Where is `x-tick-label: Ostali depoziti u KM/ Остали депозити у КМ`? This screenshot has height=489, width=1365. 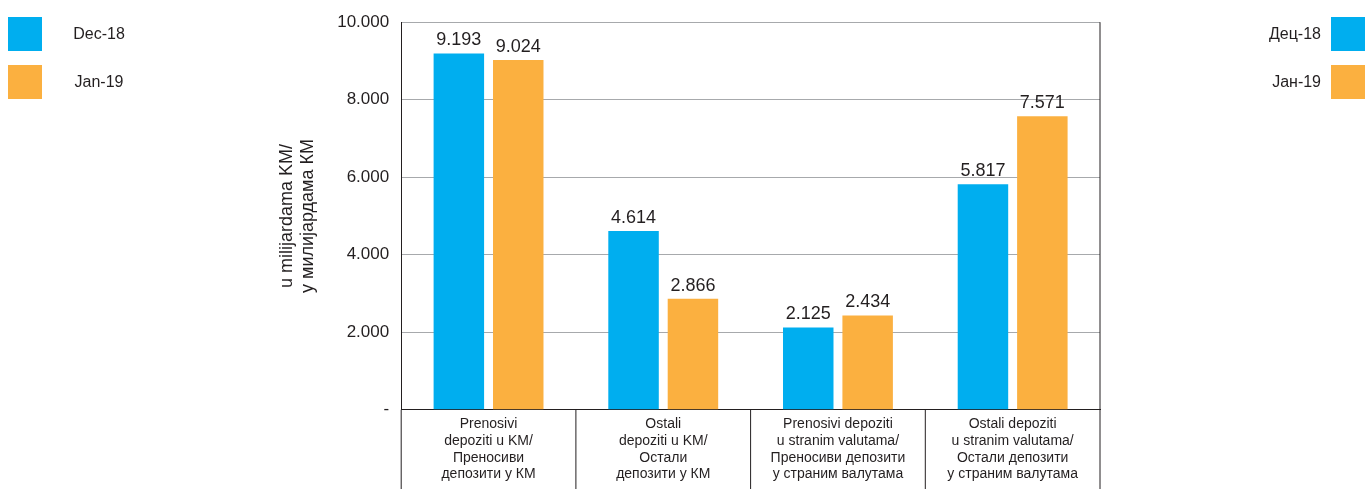
x-tick-label: Ostali depoziti u KM/ Остали депозити у КМ is located at coordinates (663, 448).